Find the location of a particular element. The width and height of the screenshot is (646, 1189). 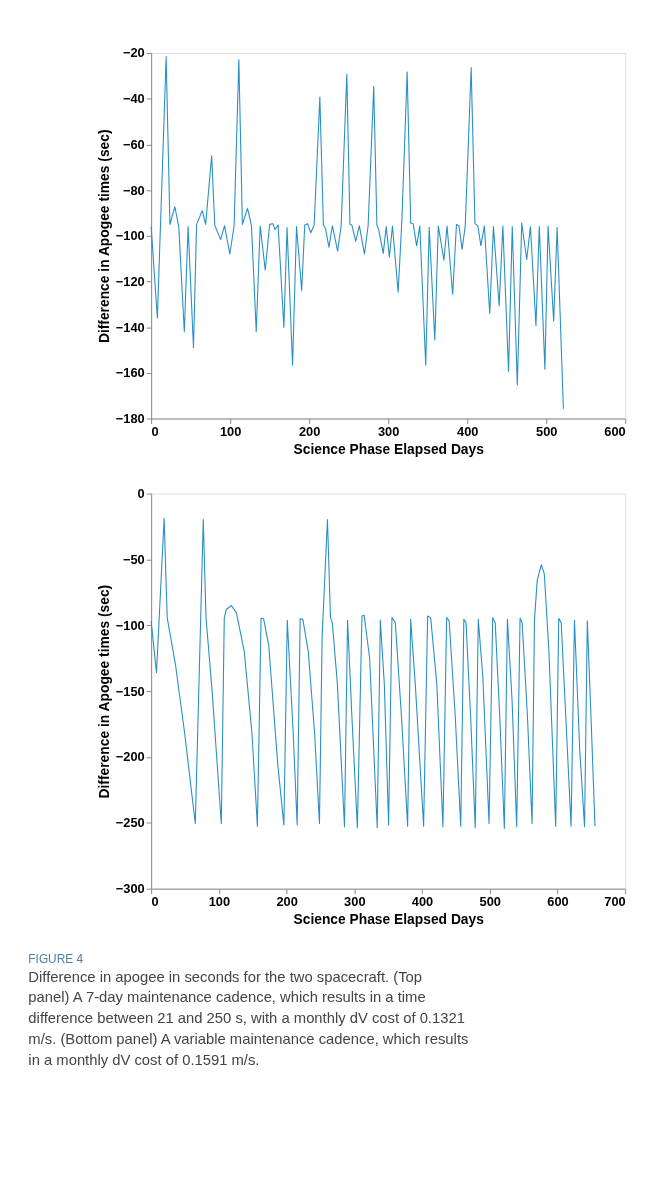

caption: FIGURE 4 is located at coordinates (56, 958).